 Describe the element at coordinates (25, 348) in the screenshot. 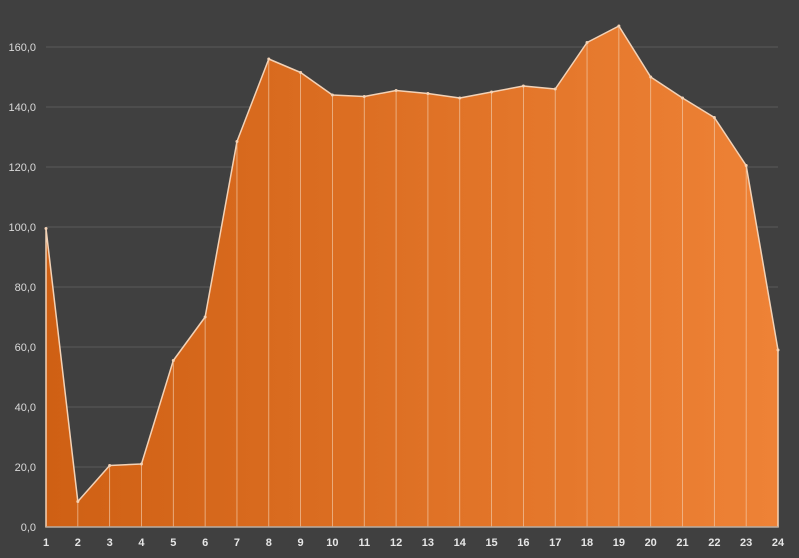

I see `y-tick-label: 60,0` at that location.